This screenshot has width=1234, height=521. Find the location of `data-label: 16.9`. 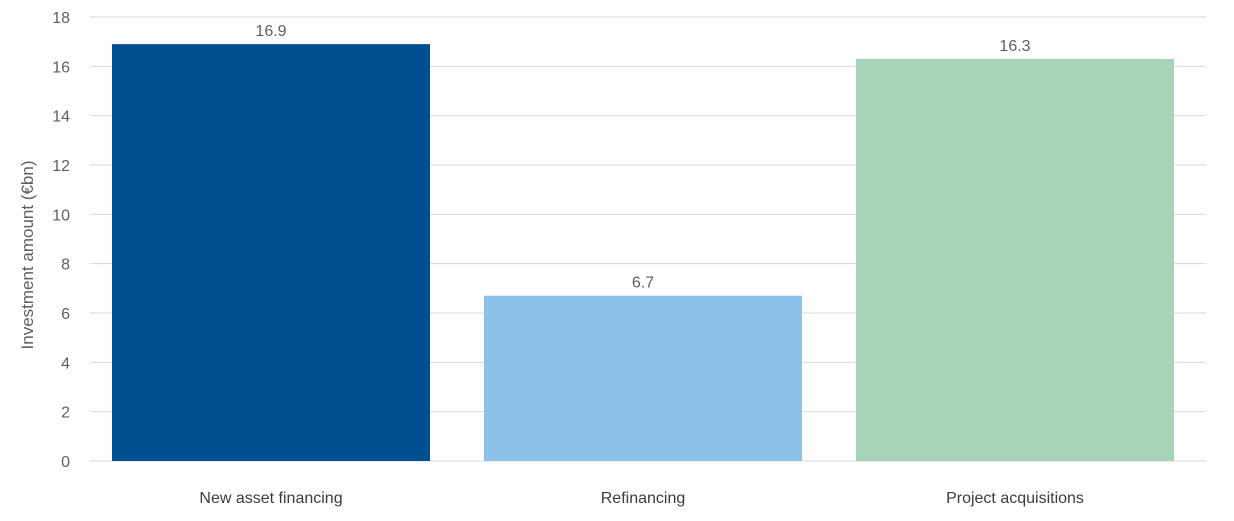

data-label: 16.9 is located at coordinates (270, 31).